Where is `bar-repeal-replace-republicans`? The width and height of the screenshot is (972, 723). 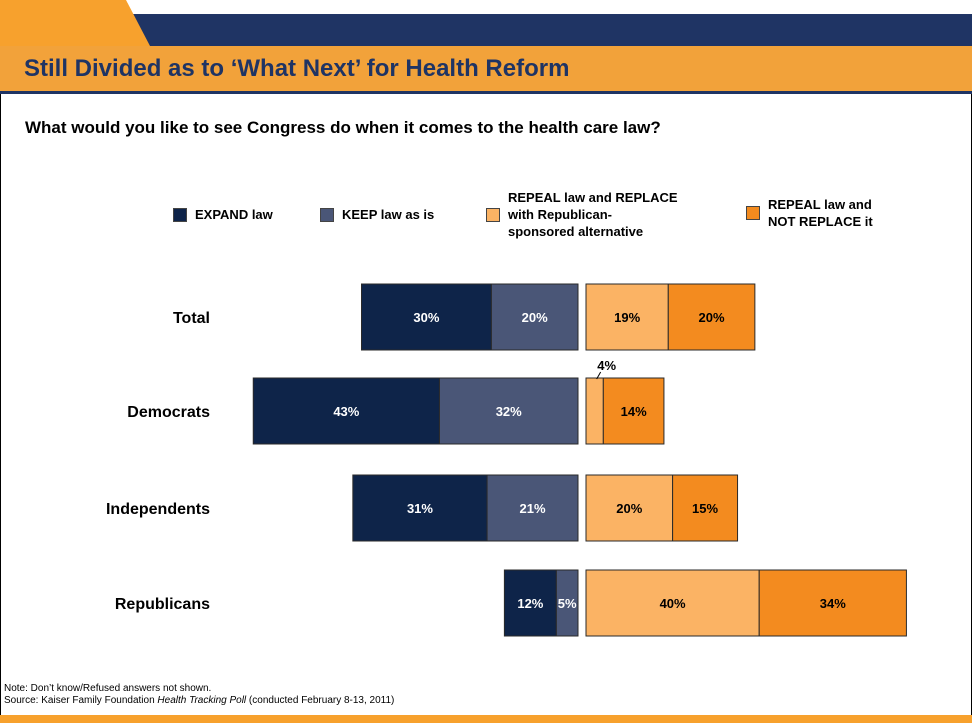 bar-repeal-replace-republicans is located at coordinates (672, 603).